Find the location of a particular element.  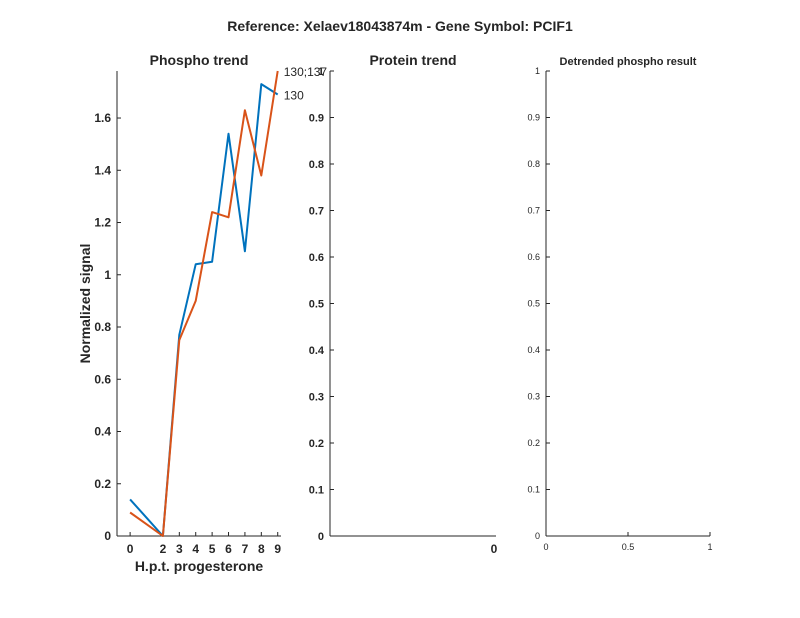

y-tick-label: 1.6 is located at coordinates (102, 118).